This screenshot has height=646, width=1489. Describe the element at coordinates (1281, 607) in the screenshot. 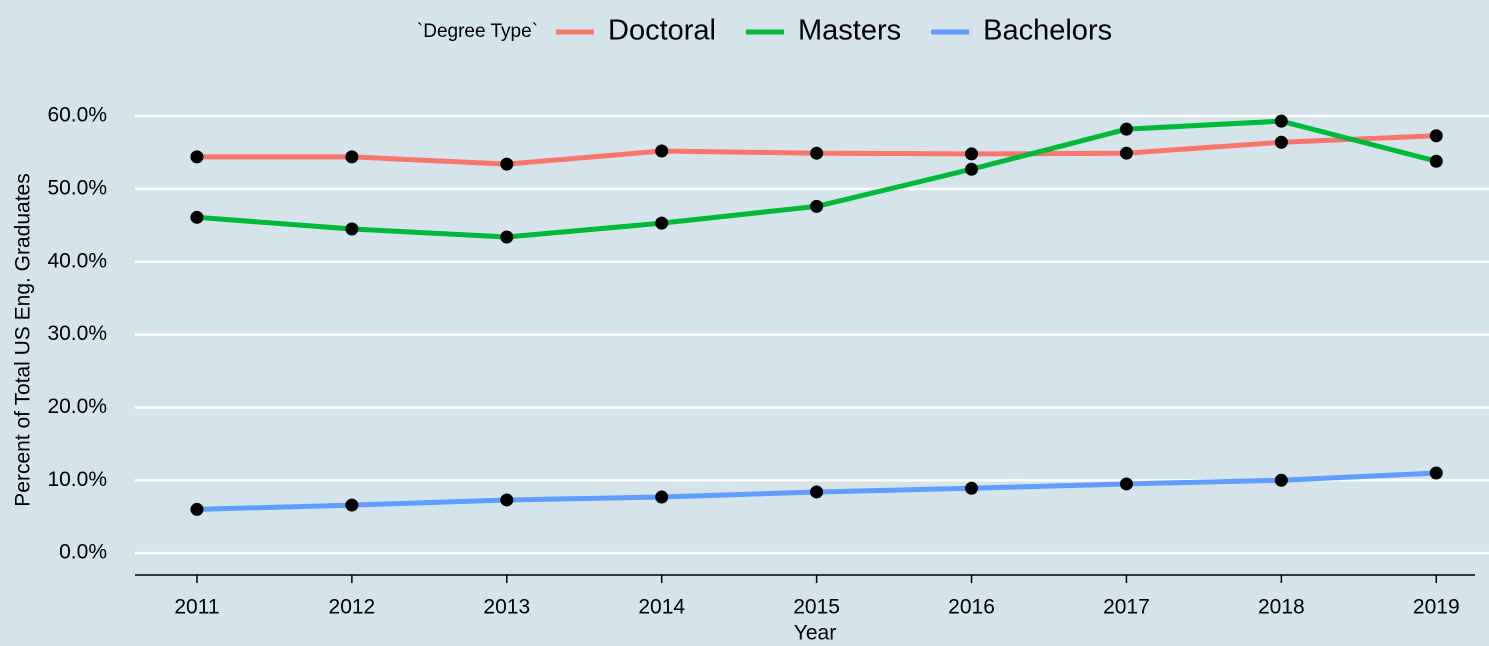

I see `x-tick-label: 2018` at that location.